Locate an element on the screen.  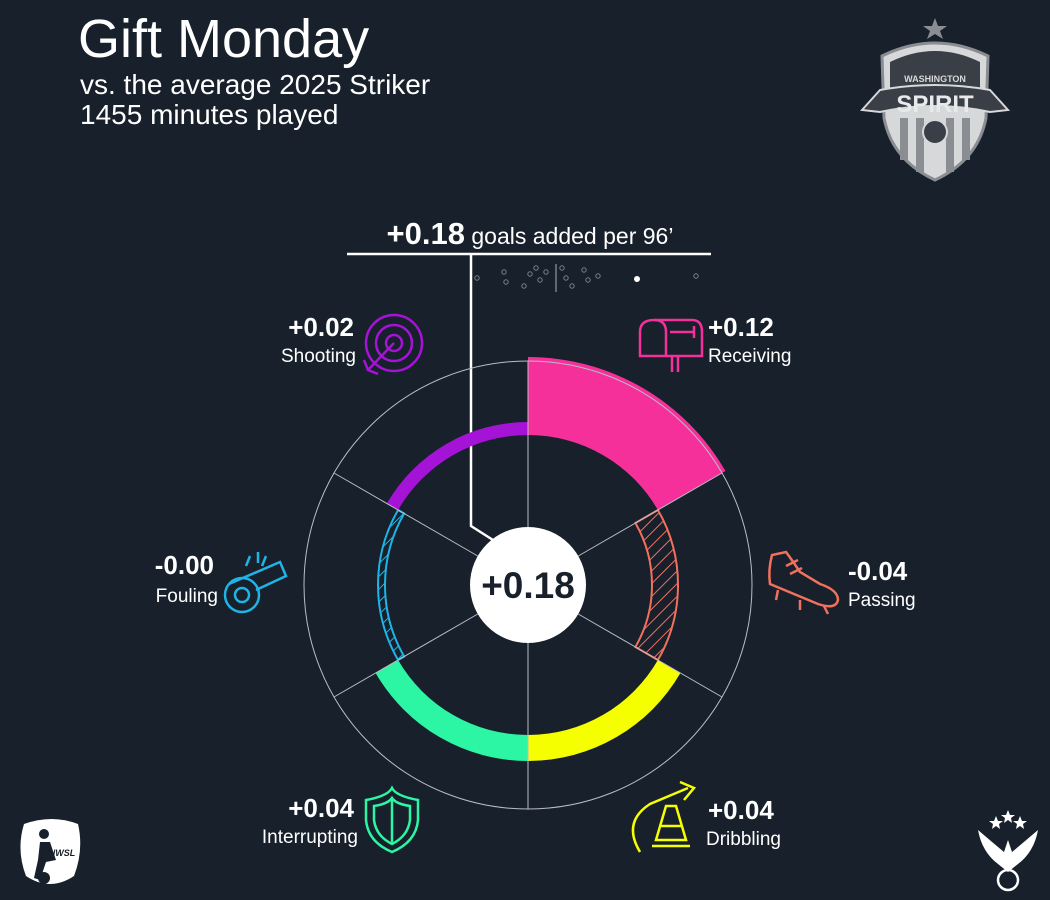
passing-wedge is located at coordinates (656, 585).